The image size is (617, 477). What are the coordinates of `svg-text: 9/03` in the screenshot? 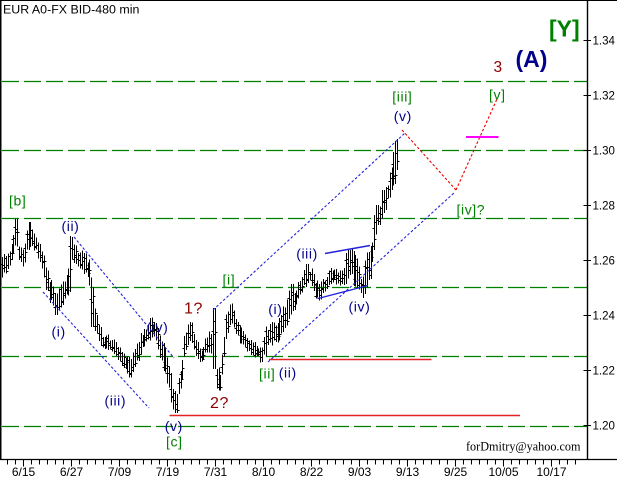 It's located at (360, 471).